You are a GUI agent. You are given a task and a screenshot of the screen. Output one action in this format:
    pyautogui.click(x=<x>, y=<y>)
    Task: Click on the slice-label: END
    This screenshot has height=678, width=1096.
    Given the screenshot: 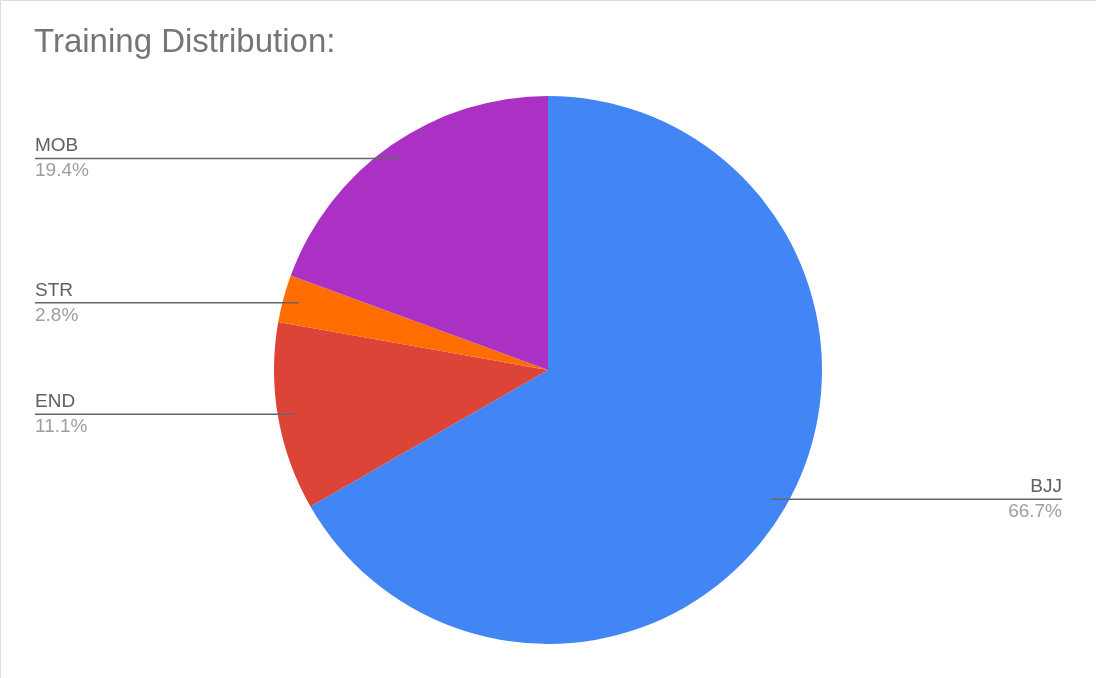 What is the action you would take?
    pyautogui.click(x=55, y=401)
    